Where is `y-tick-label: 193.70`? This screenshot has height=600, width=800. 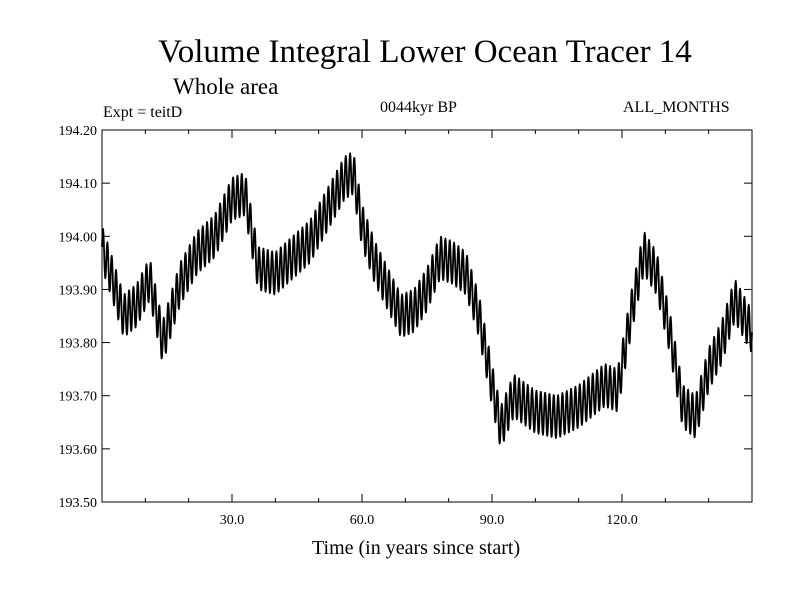 y-tick-label: 193.70 is located at coordinates (78, 397).